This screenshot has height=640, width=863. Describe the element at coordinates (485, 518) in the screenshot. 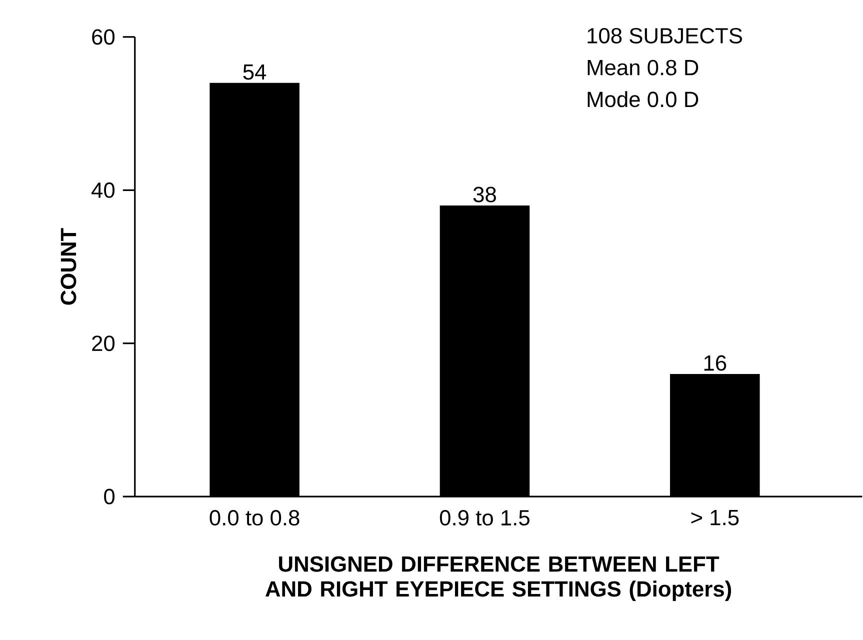

I see `x-tick-label: 0.9 to 1.5` at that location.